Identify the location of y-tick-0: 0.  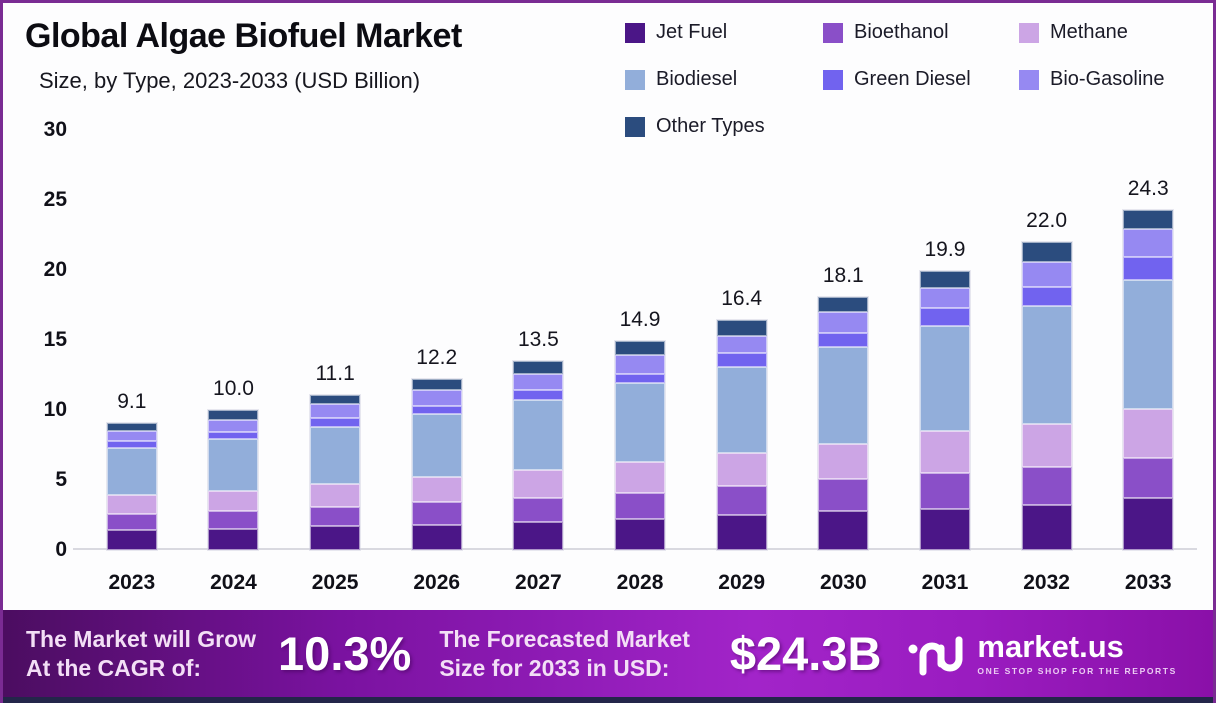
(61, 549).